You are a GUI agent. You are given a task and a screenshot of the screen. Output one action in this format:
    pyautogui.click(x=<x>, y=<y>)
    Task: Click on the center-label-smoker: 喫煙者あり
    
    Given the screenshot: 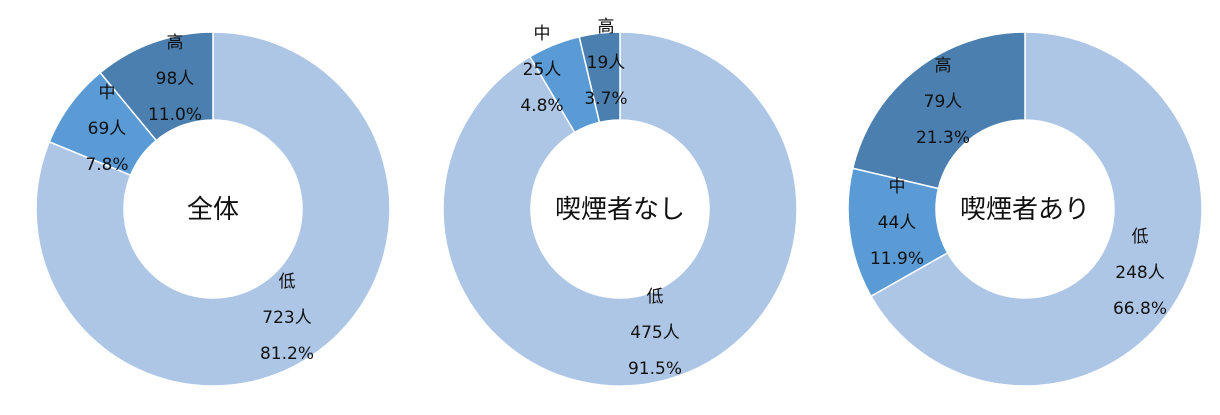 What is the action you would take?
    pyautogui.click(x=1025, y=210)
    